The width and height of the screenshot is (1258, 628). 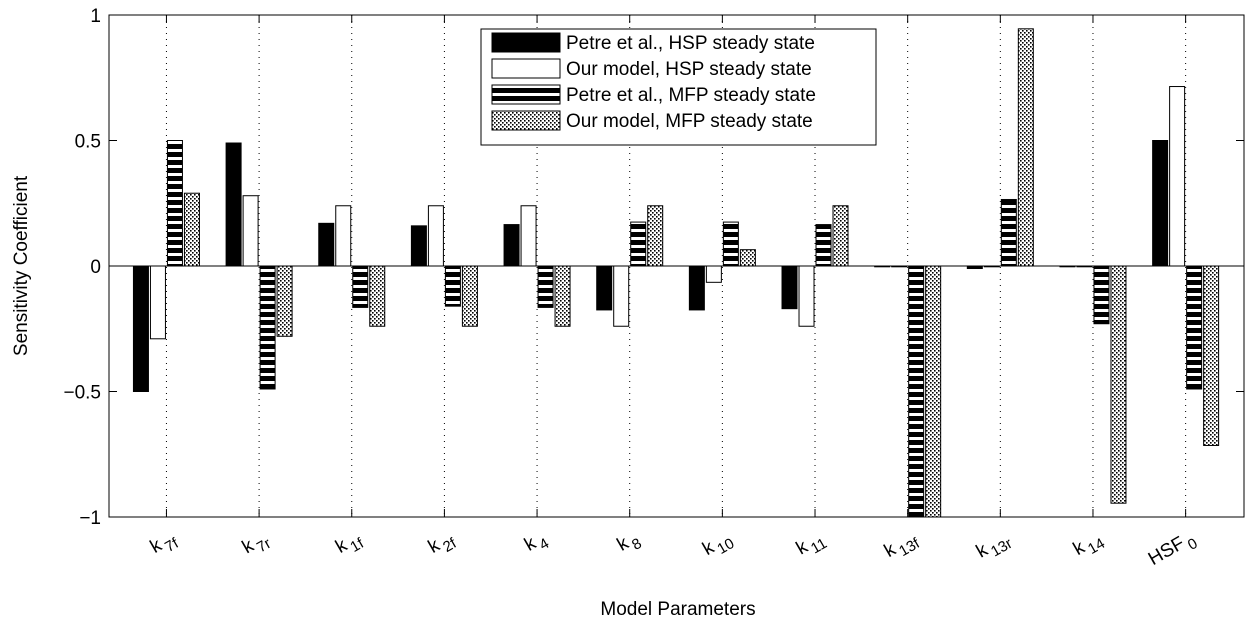 What do you see at coordinates (689, 121) in the screenshot?
I see `legend-label-4: Our model, MFP steady state` at bounding box center [689, 121].